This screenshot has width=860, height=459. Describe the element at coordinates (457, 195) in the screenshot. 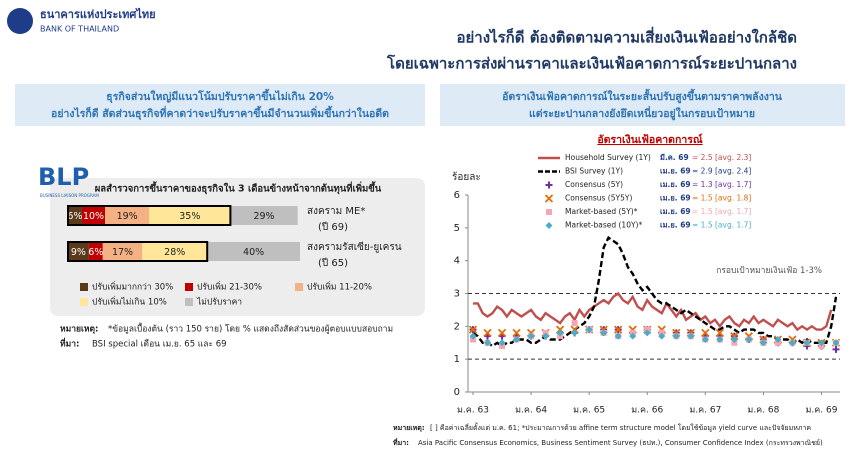

I see `y-tick-label: 6` at that location.